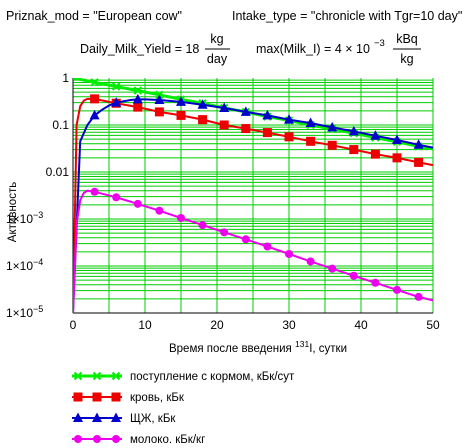  Describe the element at coordinates (407, 39) in the screenshot. I see `max-milk-numerator: kBq` at that location.